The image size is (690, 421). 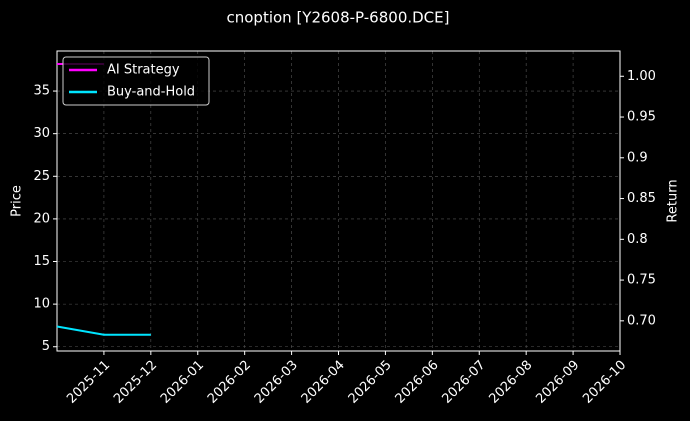 What do you see at coordinates (151, 92) in the screenshot?
I see `legend-label: Buy-and-Hold` at bounding box center [151, 92].